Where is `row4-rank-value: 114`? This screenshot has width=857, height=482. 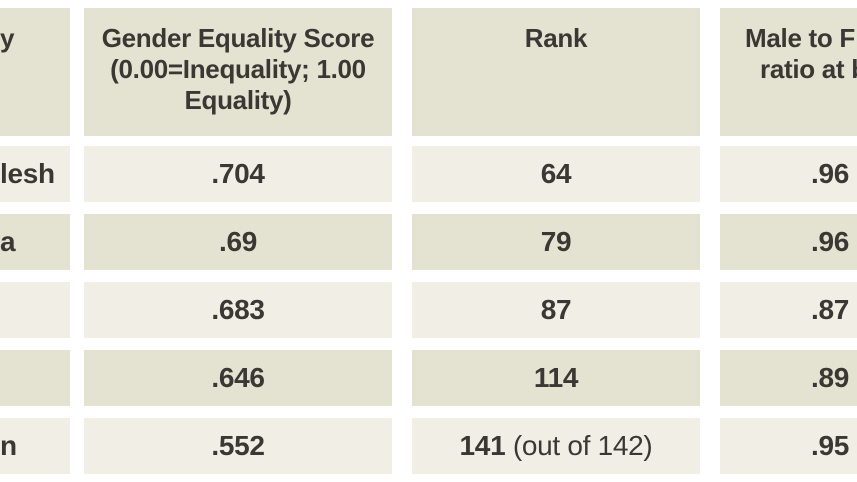 row4-rank-value: 114 is located at coordinates (556, 377).